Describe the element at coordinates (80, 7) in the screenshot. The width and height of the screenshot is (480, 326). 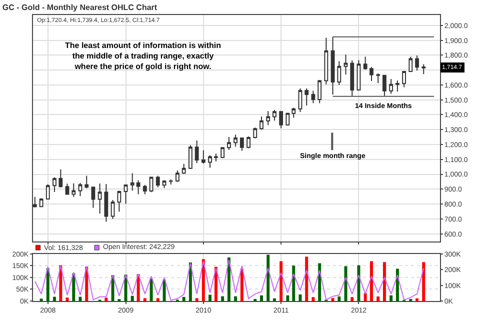
I see `chart-title: GC - Gold - Monthly Nearest OHLC Chart` at that location.